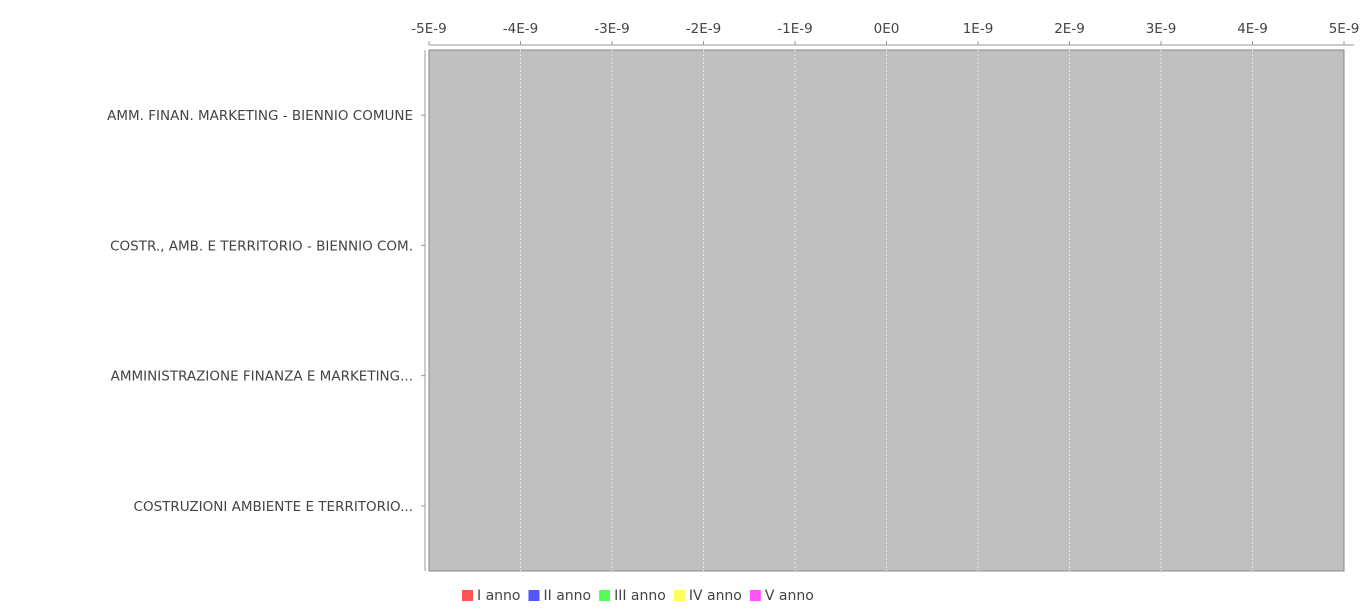 The width and height of the screenshot is (1366, 608). I want to click on x-tick-label: -3E-9, so click(611, 29).